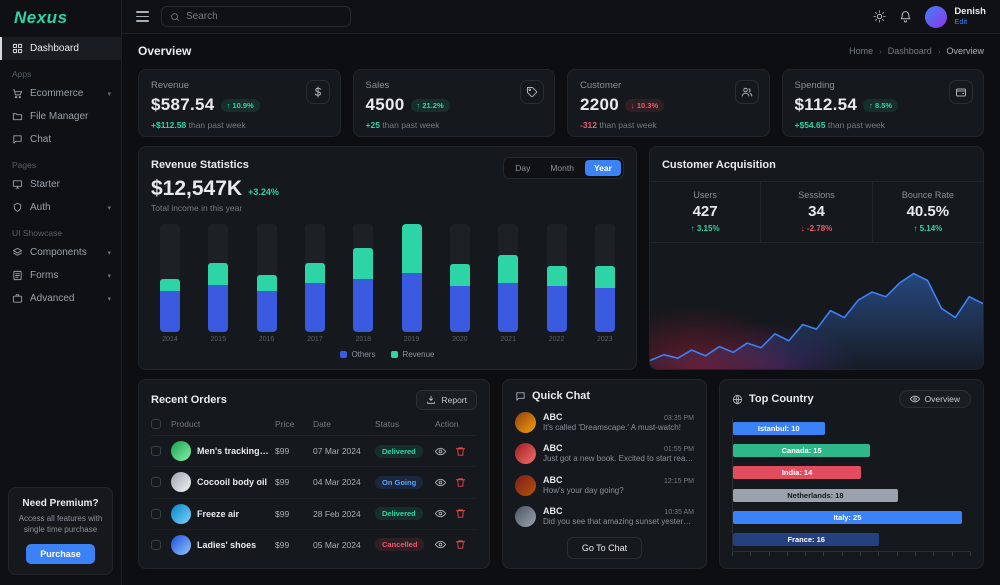  I want to click on breadcrumb-home: Home, so click(861, 51).